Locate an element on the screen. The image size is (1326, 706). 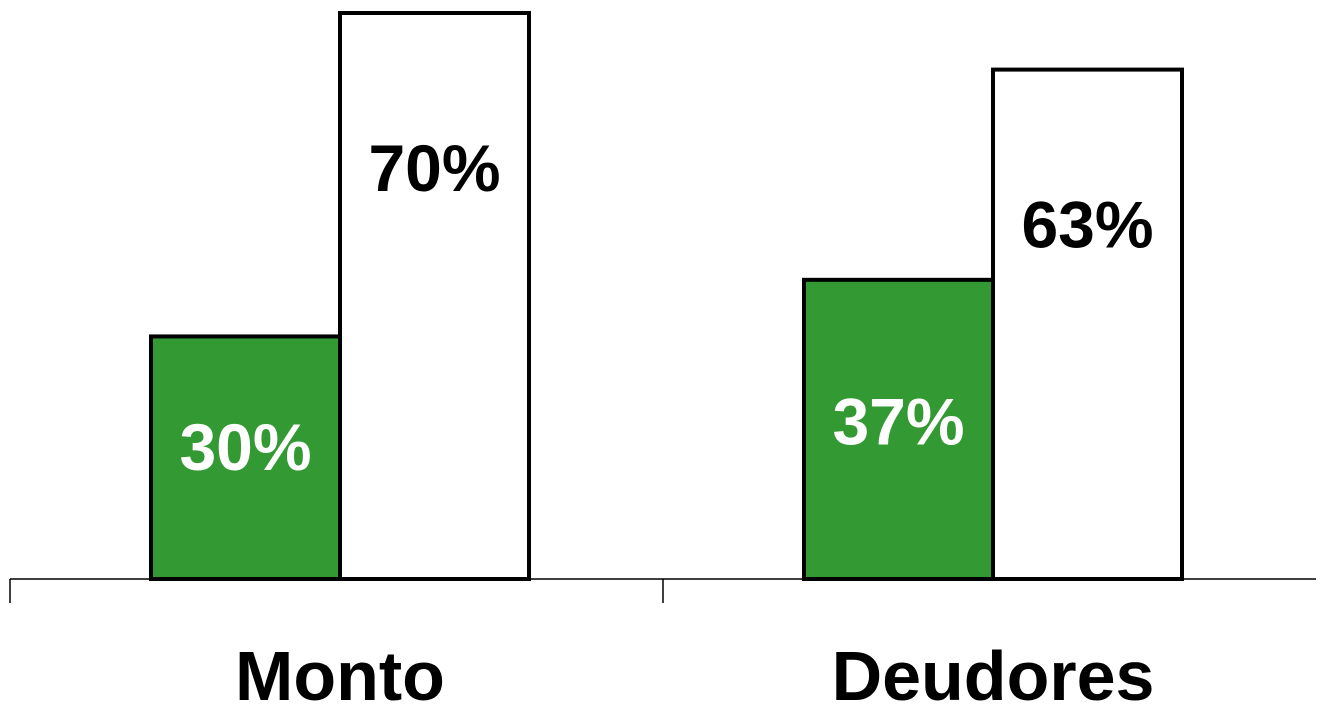
value-label-deudores-series-1: 37% is located at coordinates (898, 421).